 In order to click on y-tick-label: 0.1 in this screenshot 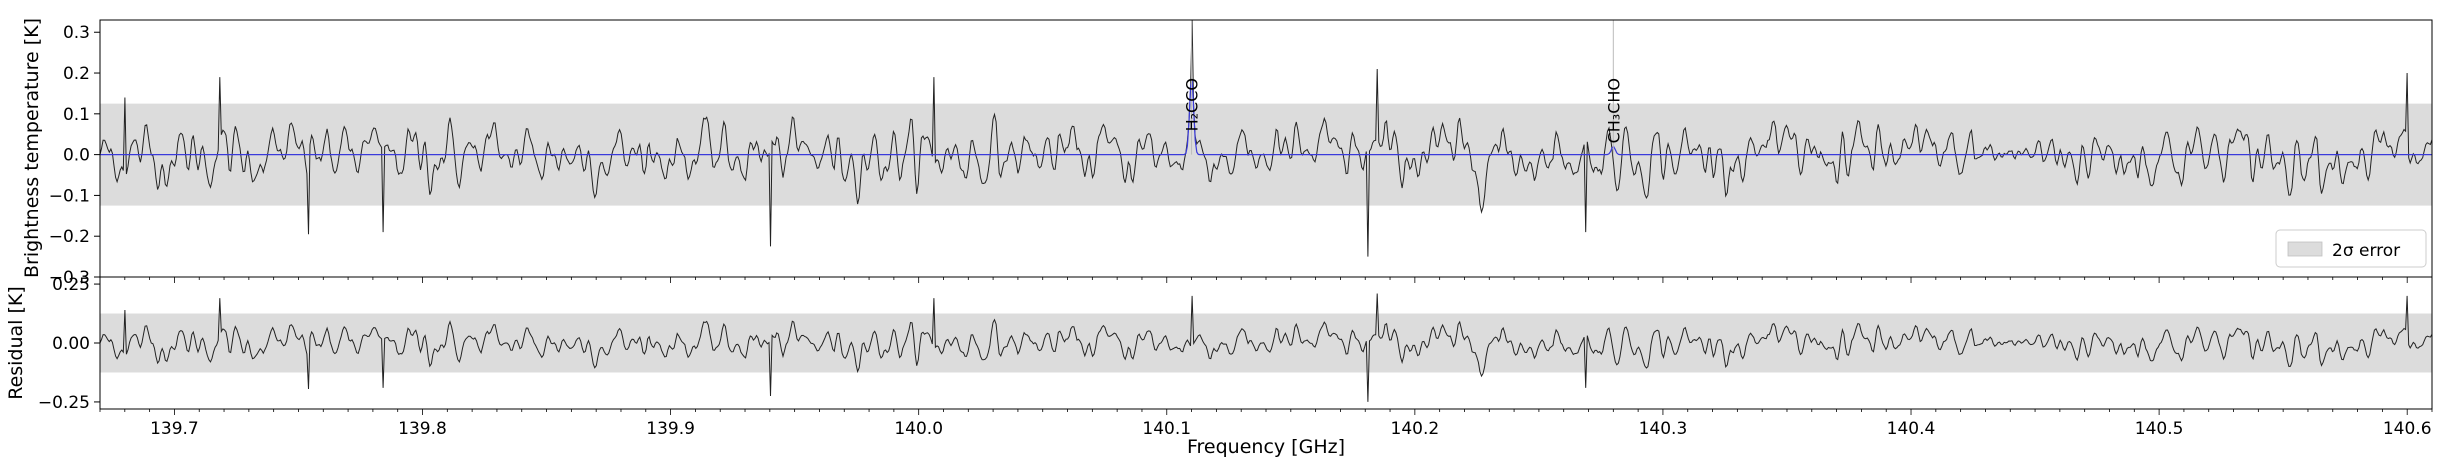, I will do `click(76, 115)`.